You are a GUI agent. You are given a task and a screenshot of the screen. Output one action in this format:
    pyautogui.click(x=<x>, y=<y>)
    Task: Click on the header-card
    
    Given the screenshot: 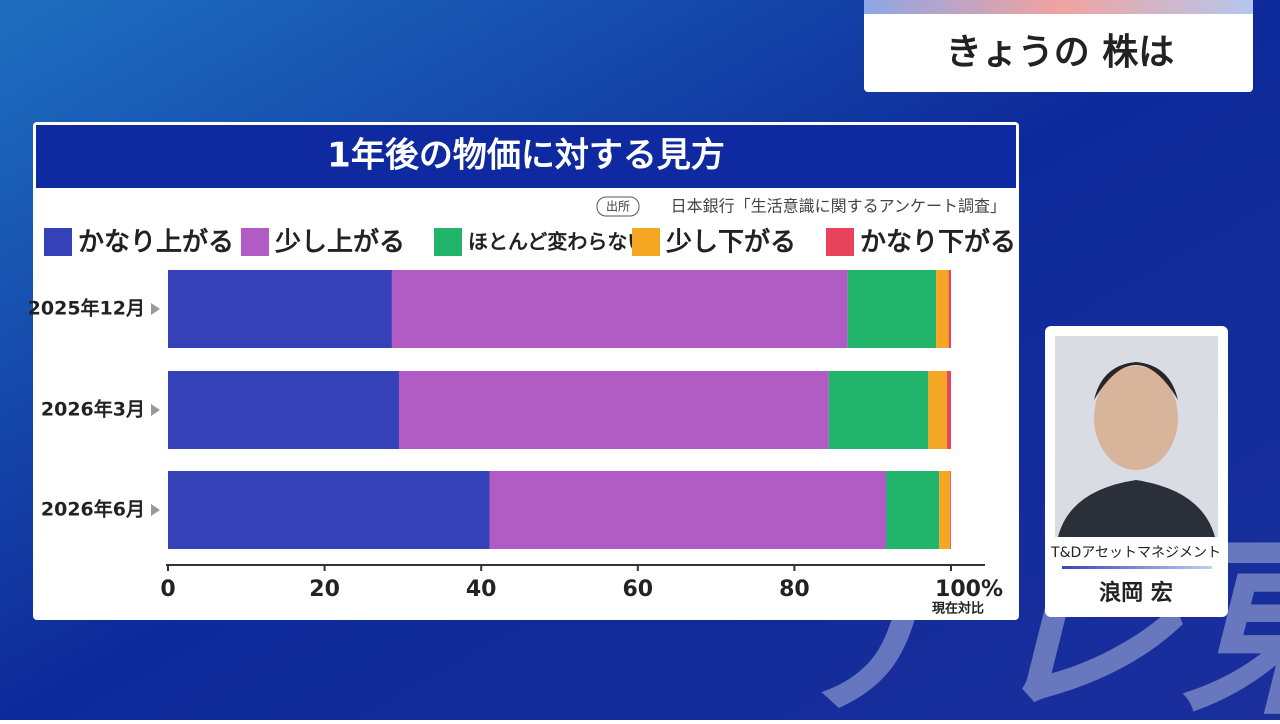 What is the action you would take?
    pyautogui.click(x=1058, y=46)
    